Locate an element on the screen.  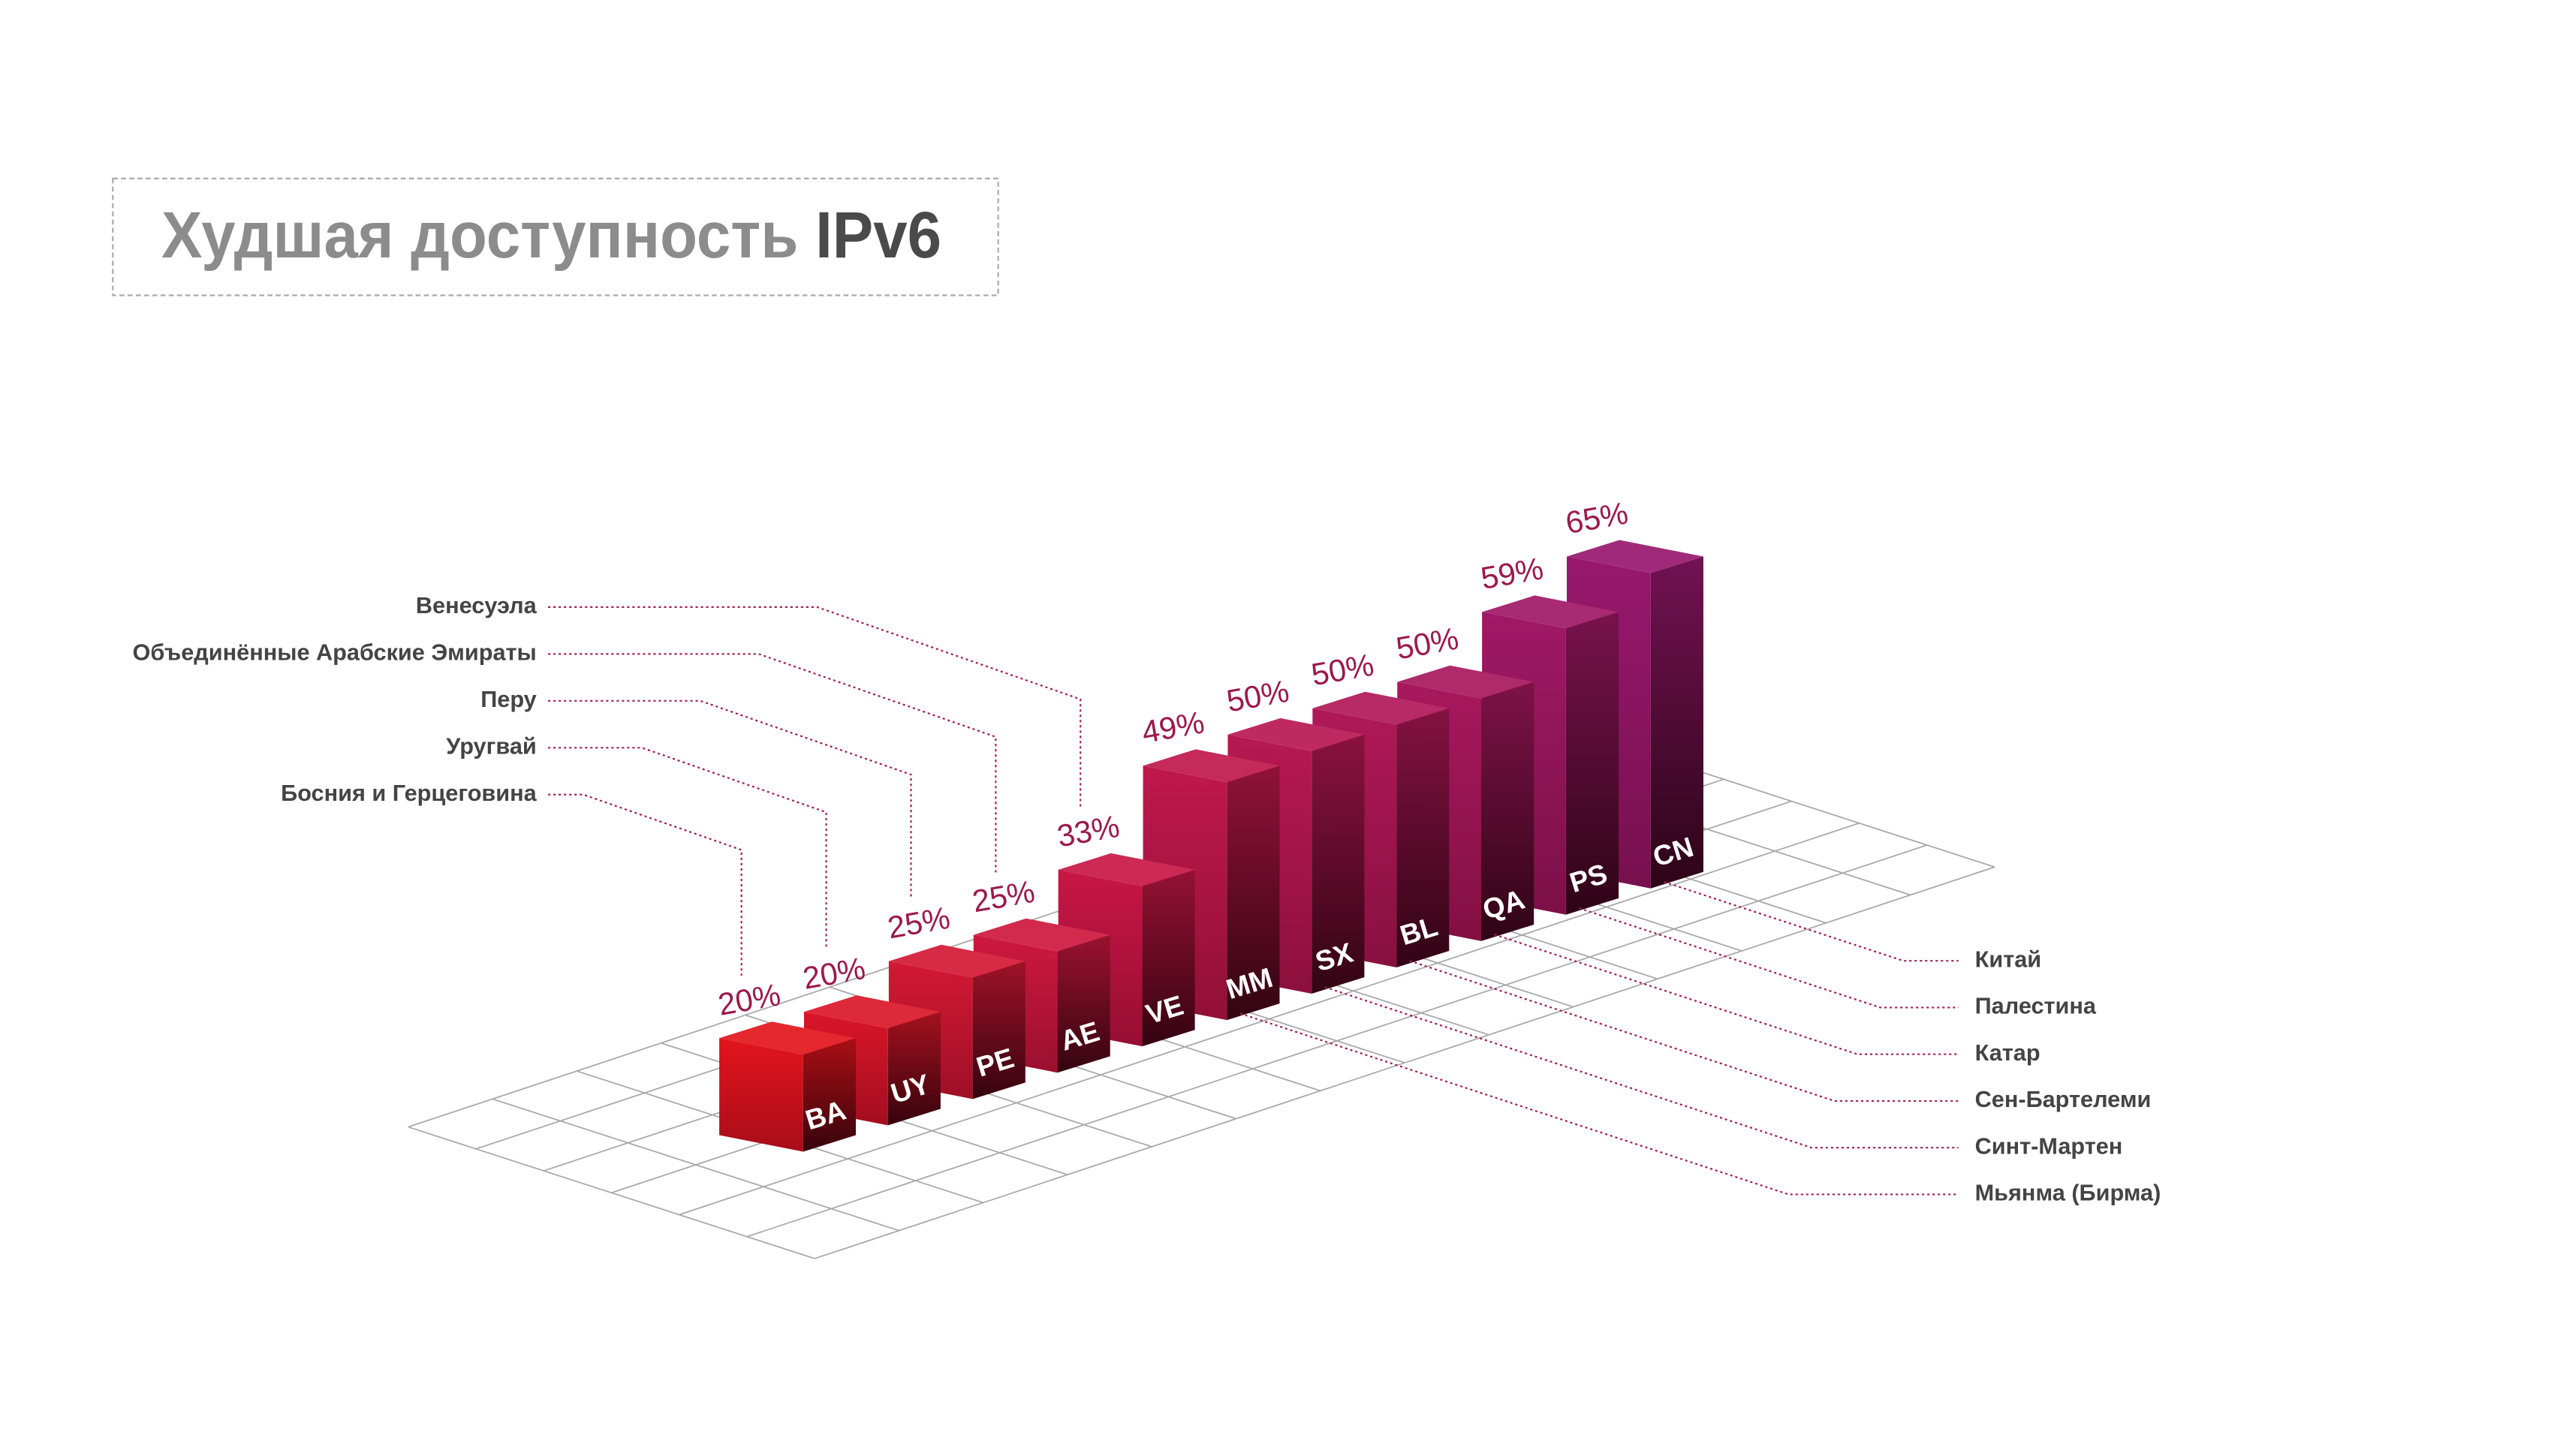
country-name: Перу is located at coordinates (508, 699).